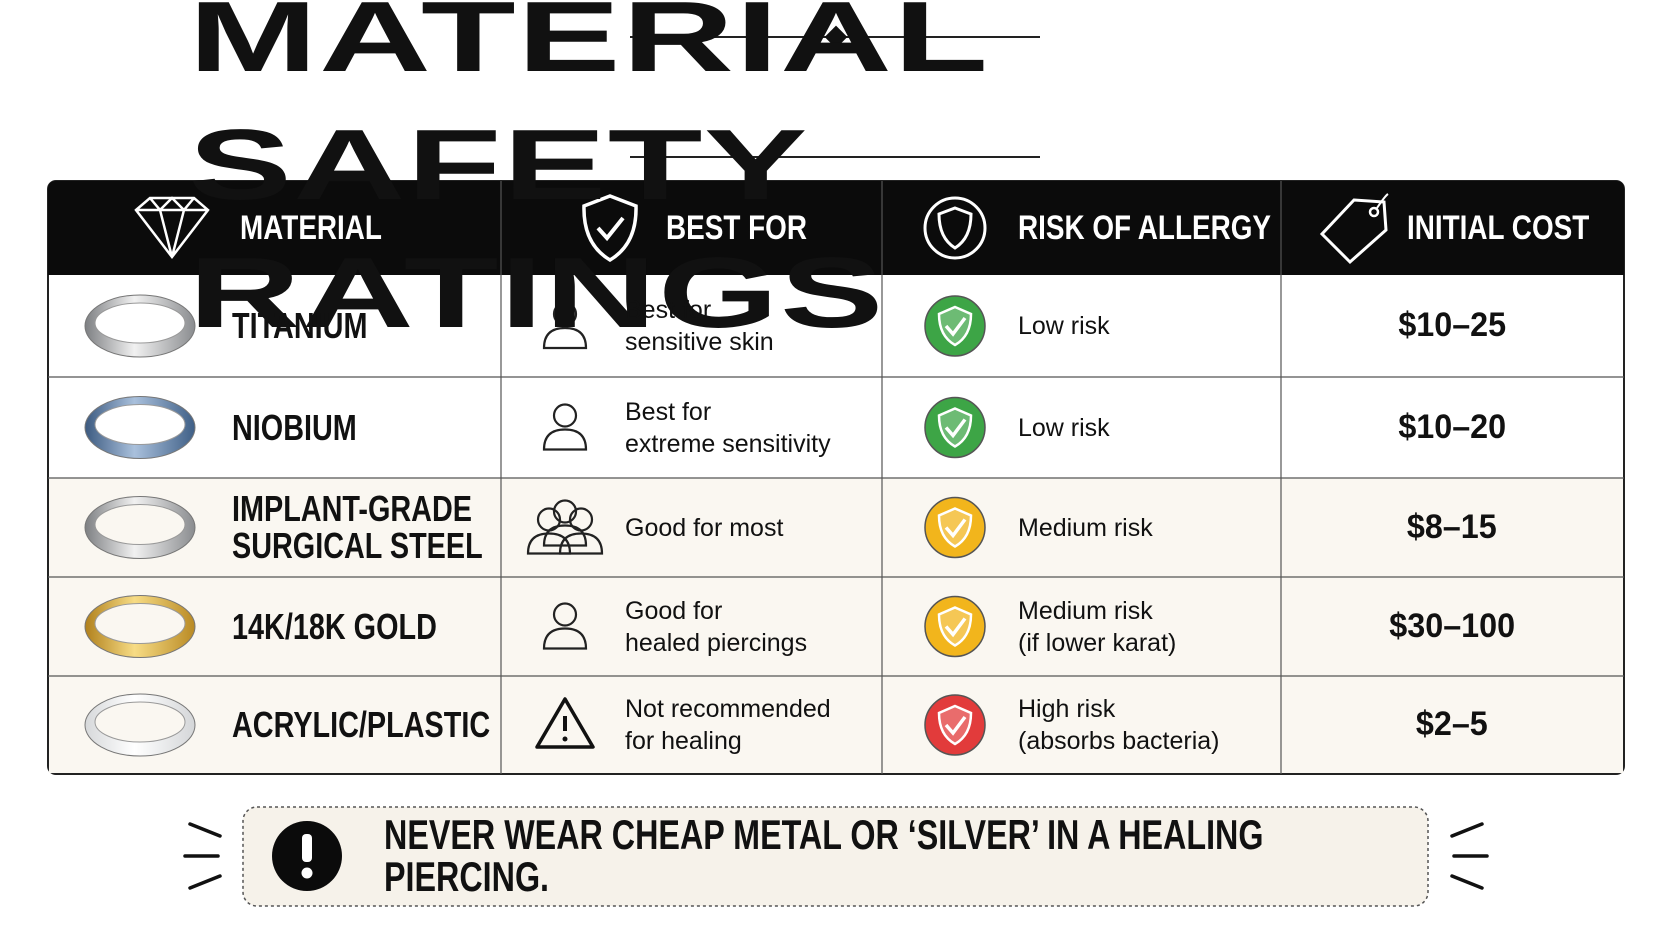 Image resolution: width=1672 pixels, height=941 pixels. I want to click on cost: $8–15, so click(1451, 526).